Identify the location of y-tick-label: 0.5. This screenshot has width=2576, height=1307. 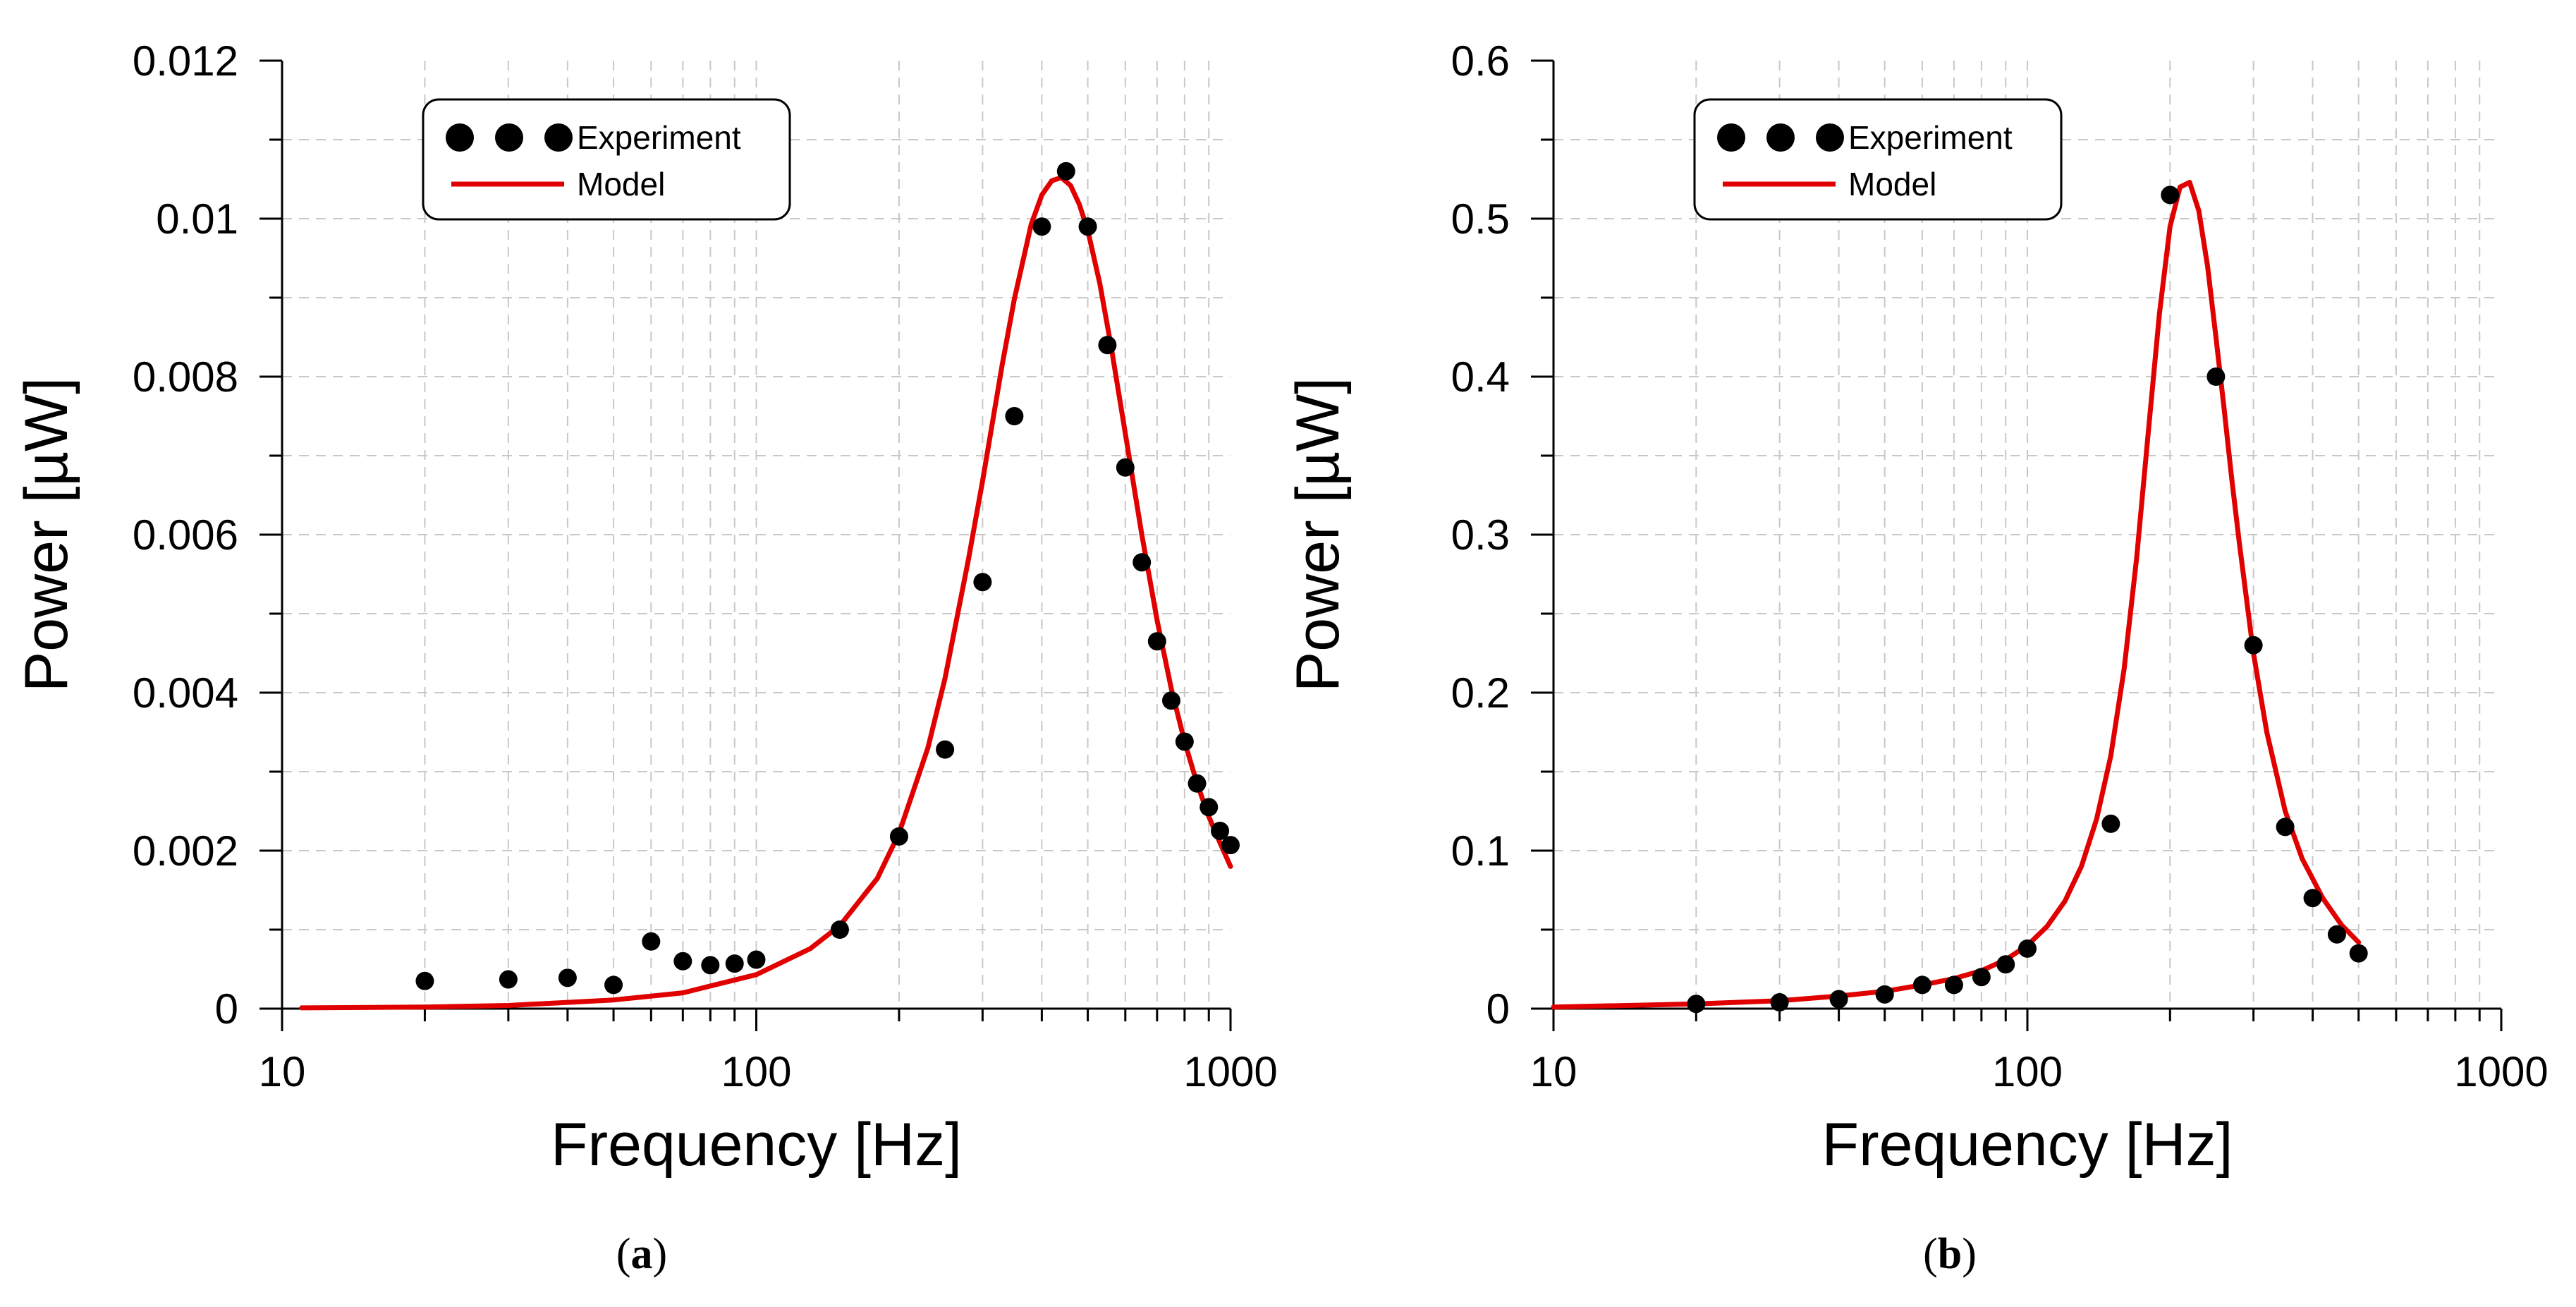
(1481, 219).